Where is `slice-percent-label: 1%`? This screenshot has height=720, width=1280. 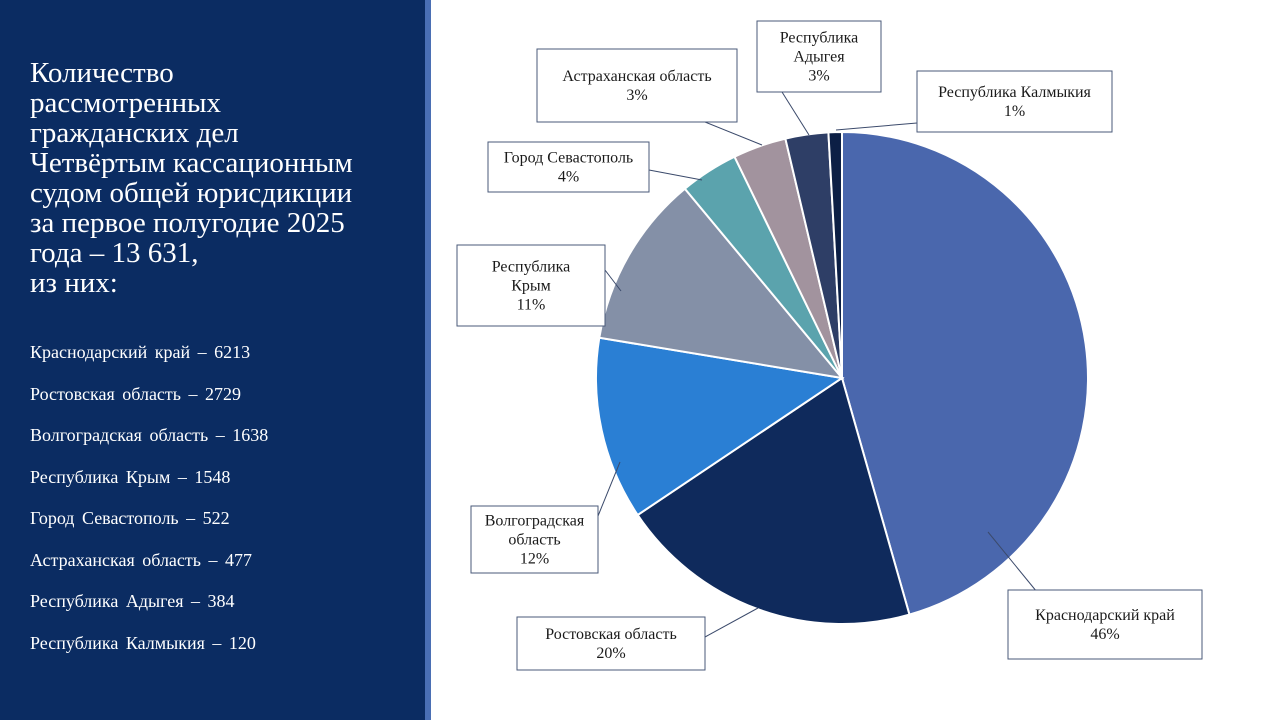
slice-percent-label: 1% is located at coordinates (1014, 111).